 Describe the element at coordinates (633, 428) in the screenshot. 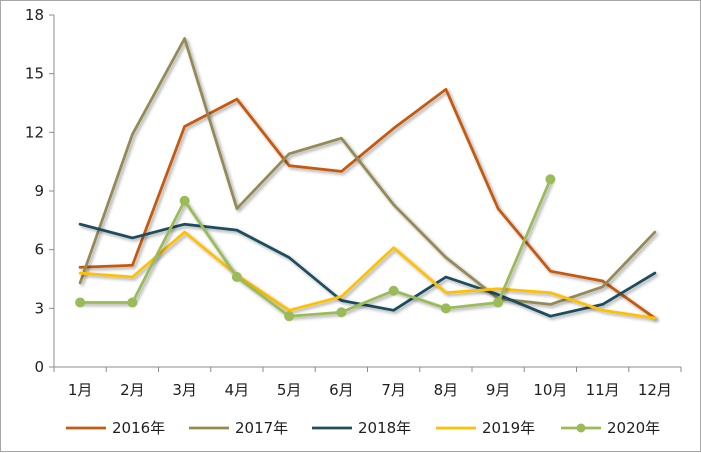

I see `legend-label: 2020年` at that location.